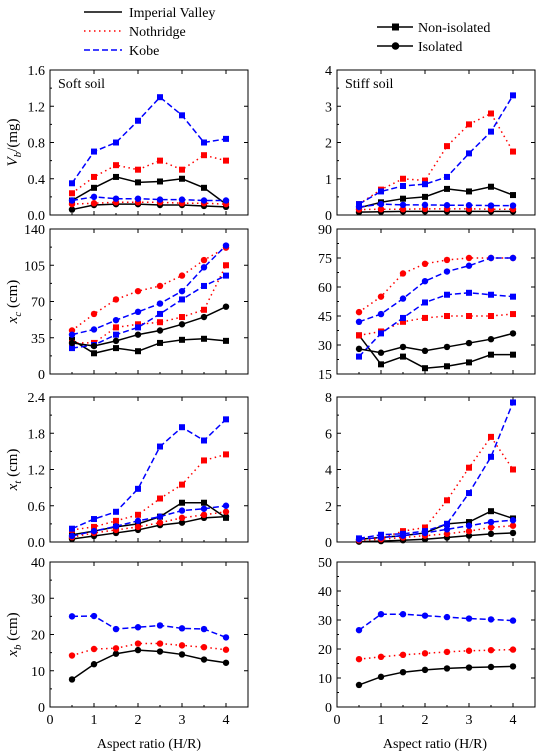 Image resolution: width=550 pixels, height=753 pixels. What do you see at coordinates (37, 434) in the screenshot?
I see `y-tick-label: 1.8` at bounding box center [37, 434].